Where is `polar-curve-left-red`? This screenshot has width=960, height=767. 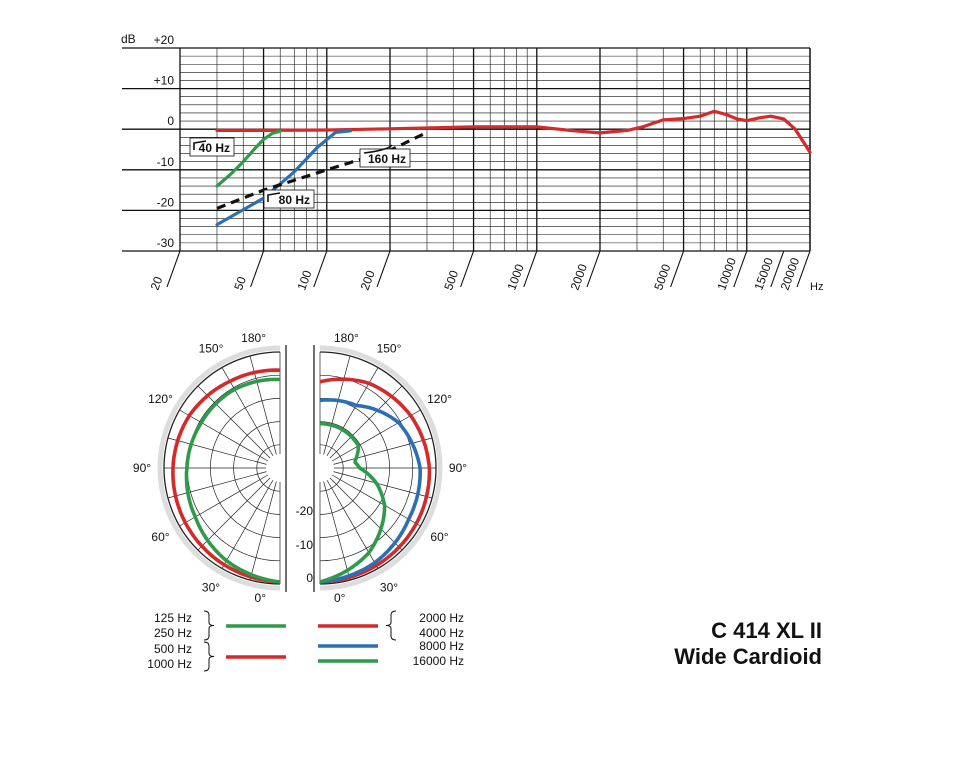 polar-curve-left-red is located at coordinates (226, 476).